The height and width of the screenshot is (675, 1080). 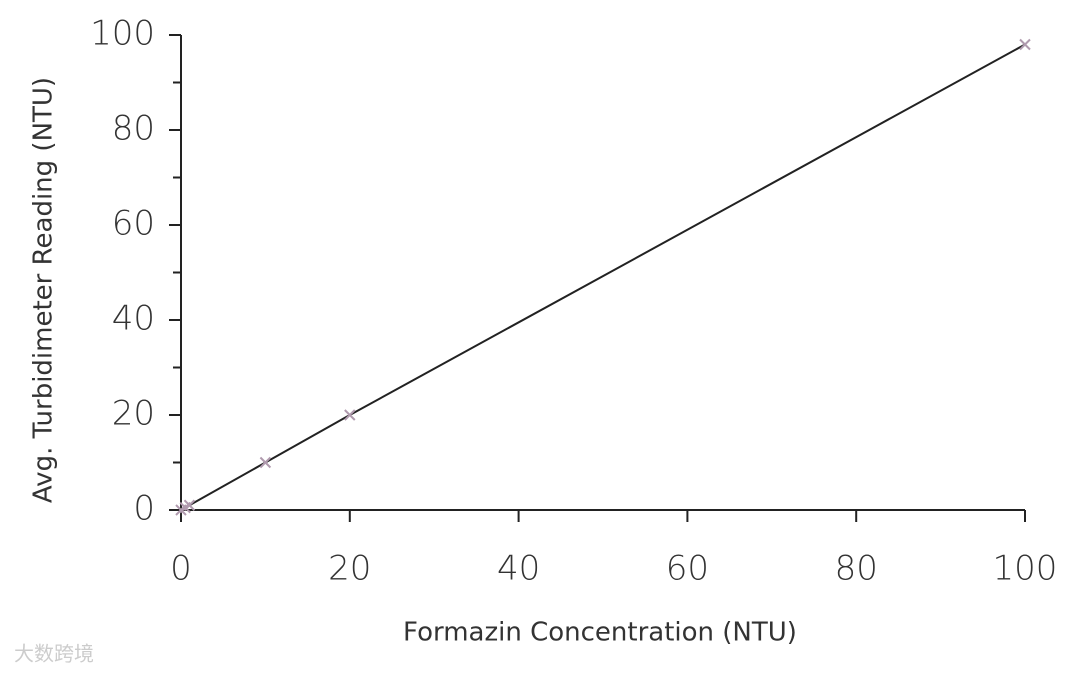 What do you see at coordinates (349, 569) in the screenshot?
I see `x-tick-label: 20` at bounding box center [349, 569].